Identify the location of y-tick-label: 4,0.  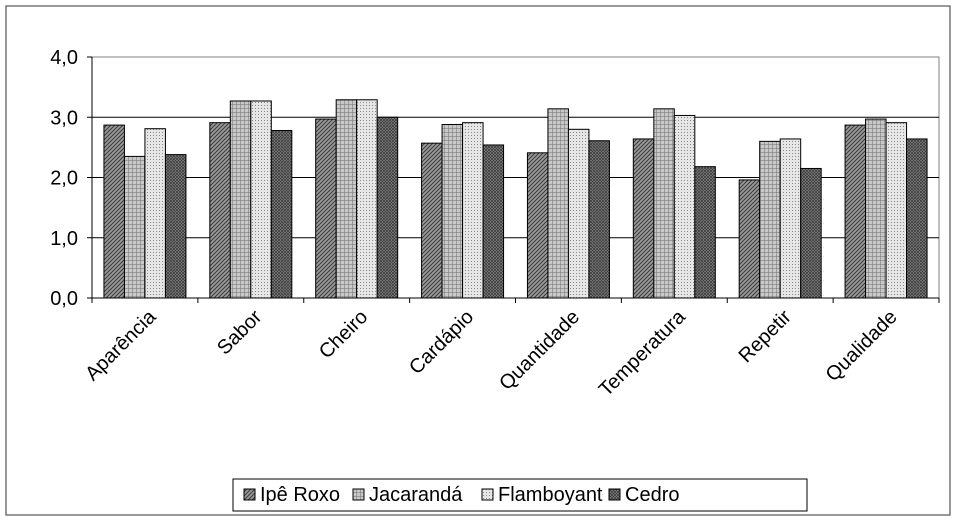
(64, 58).